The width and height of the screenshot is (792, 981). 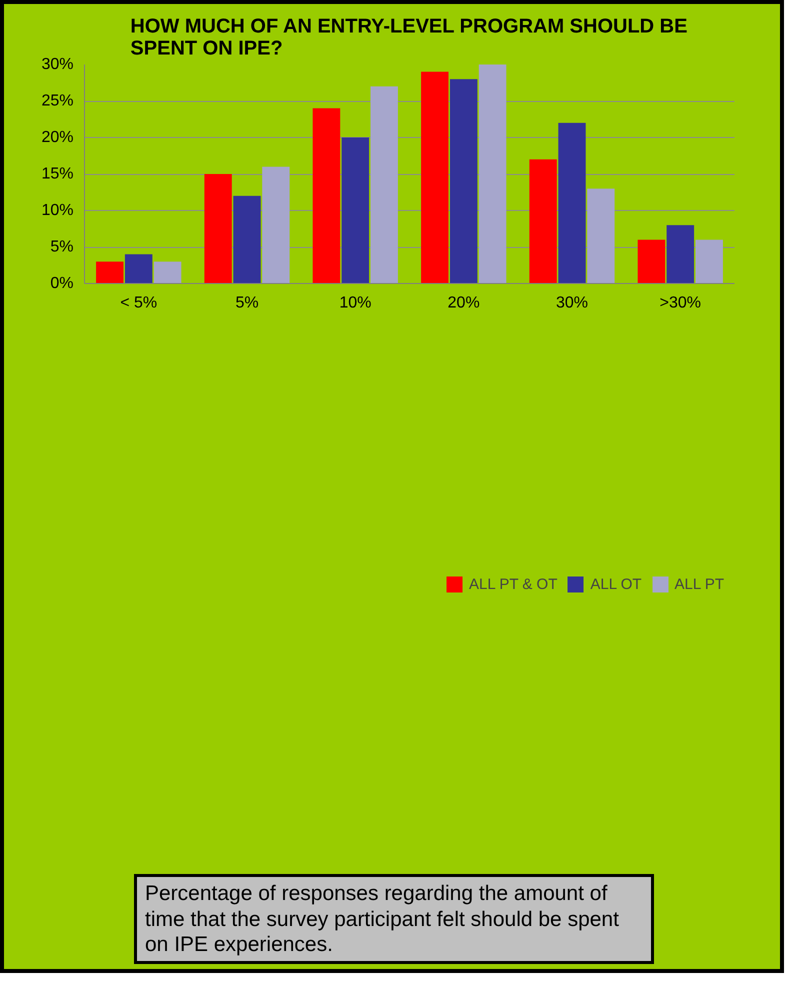 I want to click on x-tick-label: < 5%, so click(x=139, y=303).